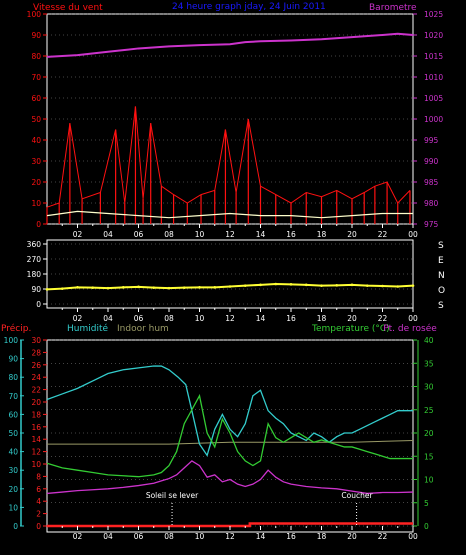 This screenshot has height=555, width=466. Describe the element at coordinates (36, 414) in the screenshot. I see `precip-tick-label: 18` at that location.